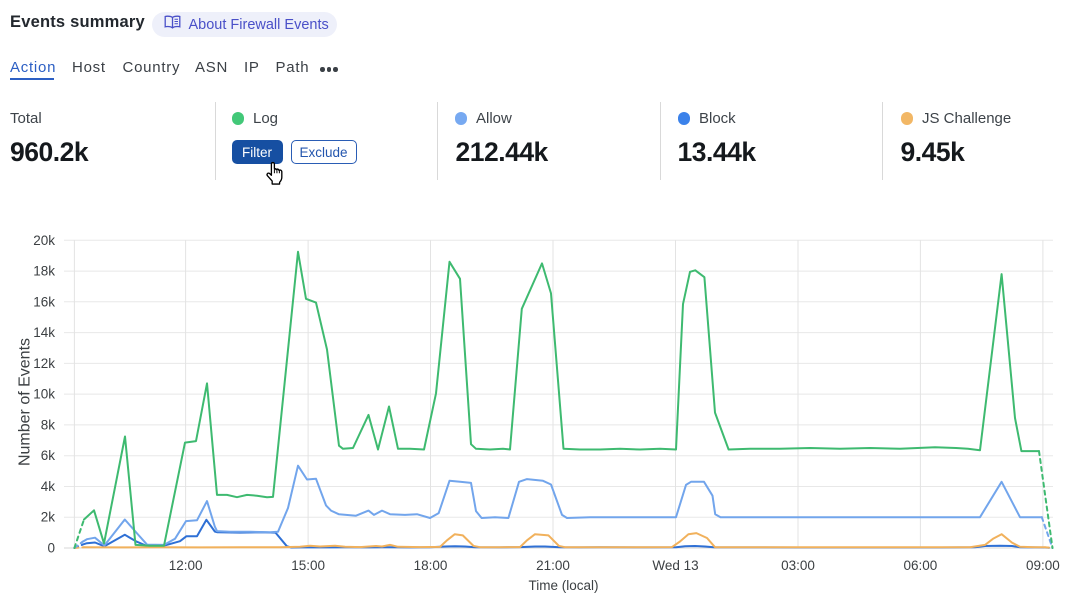 Image resolution: width=1068 pixels, height=598 pixels. Describe the element at coordinates (48, 424) in the screenshot. I see `svg-text: 8k` at that location.